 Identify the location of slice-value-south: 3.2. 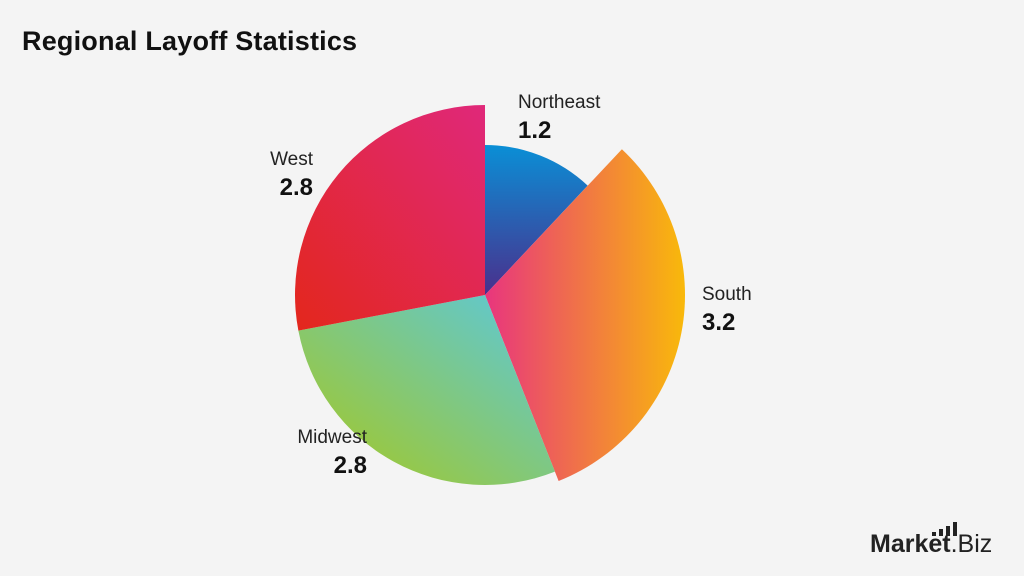
(718, 322).